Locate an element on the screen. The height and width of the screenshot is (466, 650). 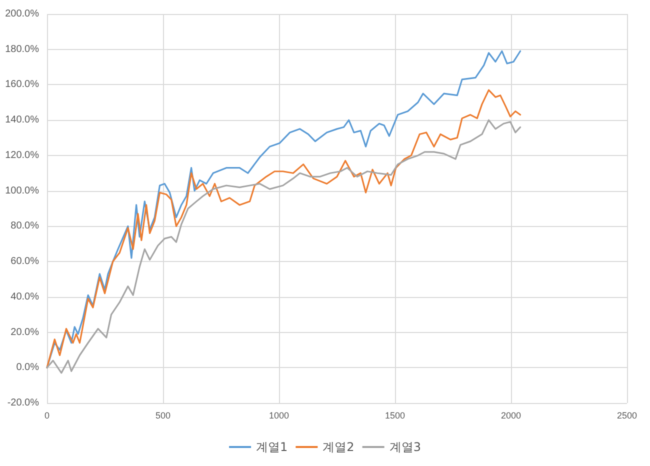
y-tick-label: 60.0% is located at coordinates (25, 262).